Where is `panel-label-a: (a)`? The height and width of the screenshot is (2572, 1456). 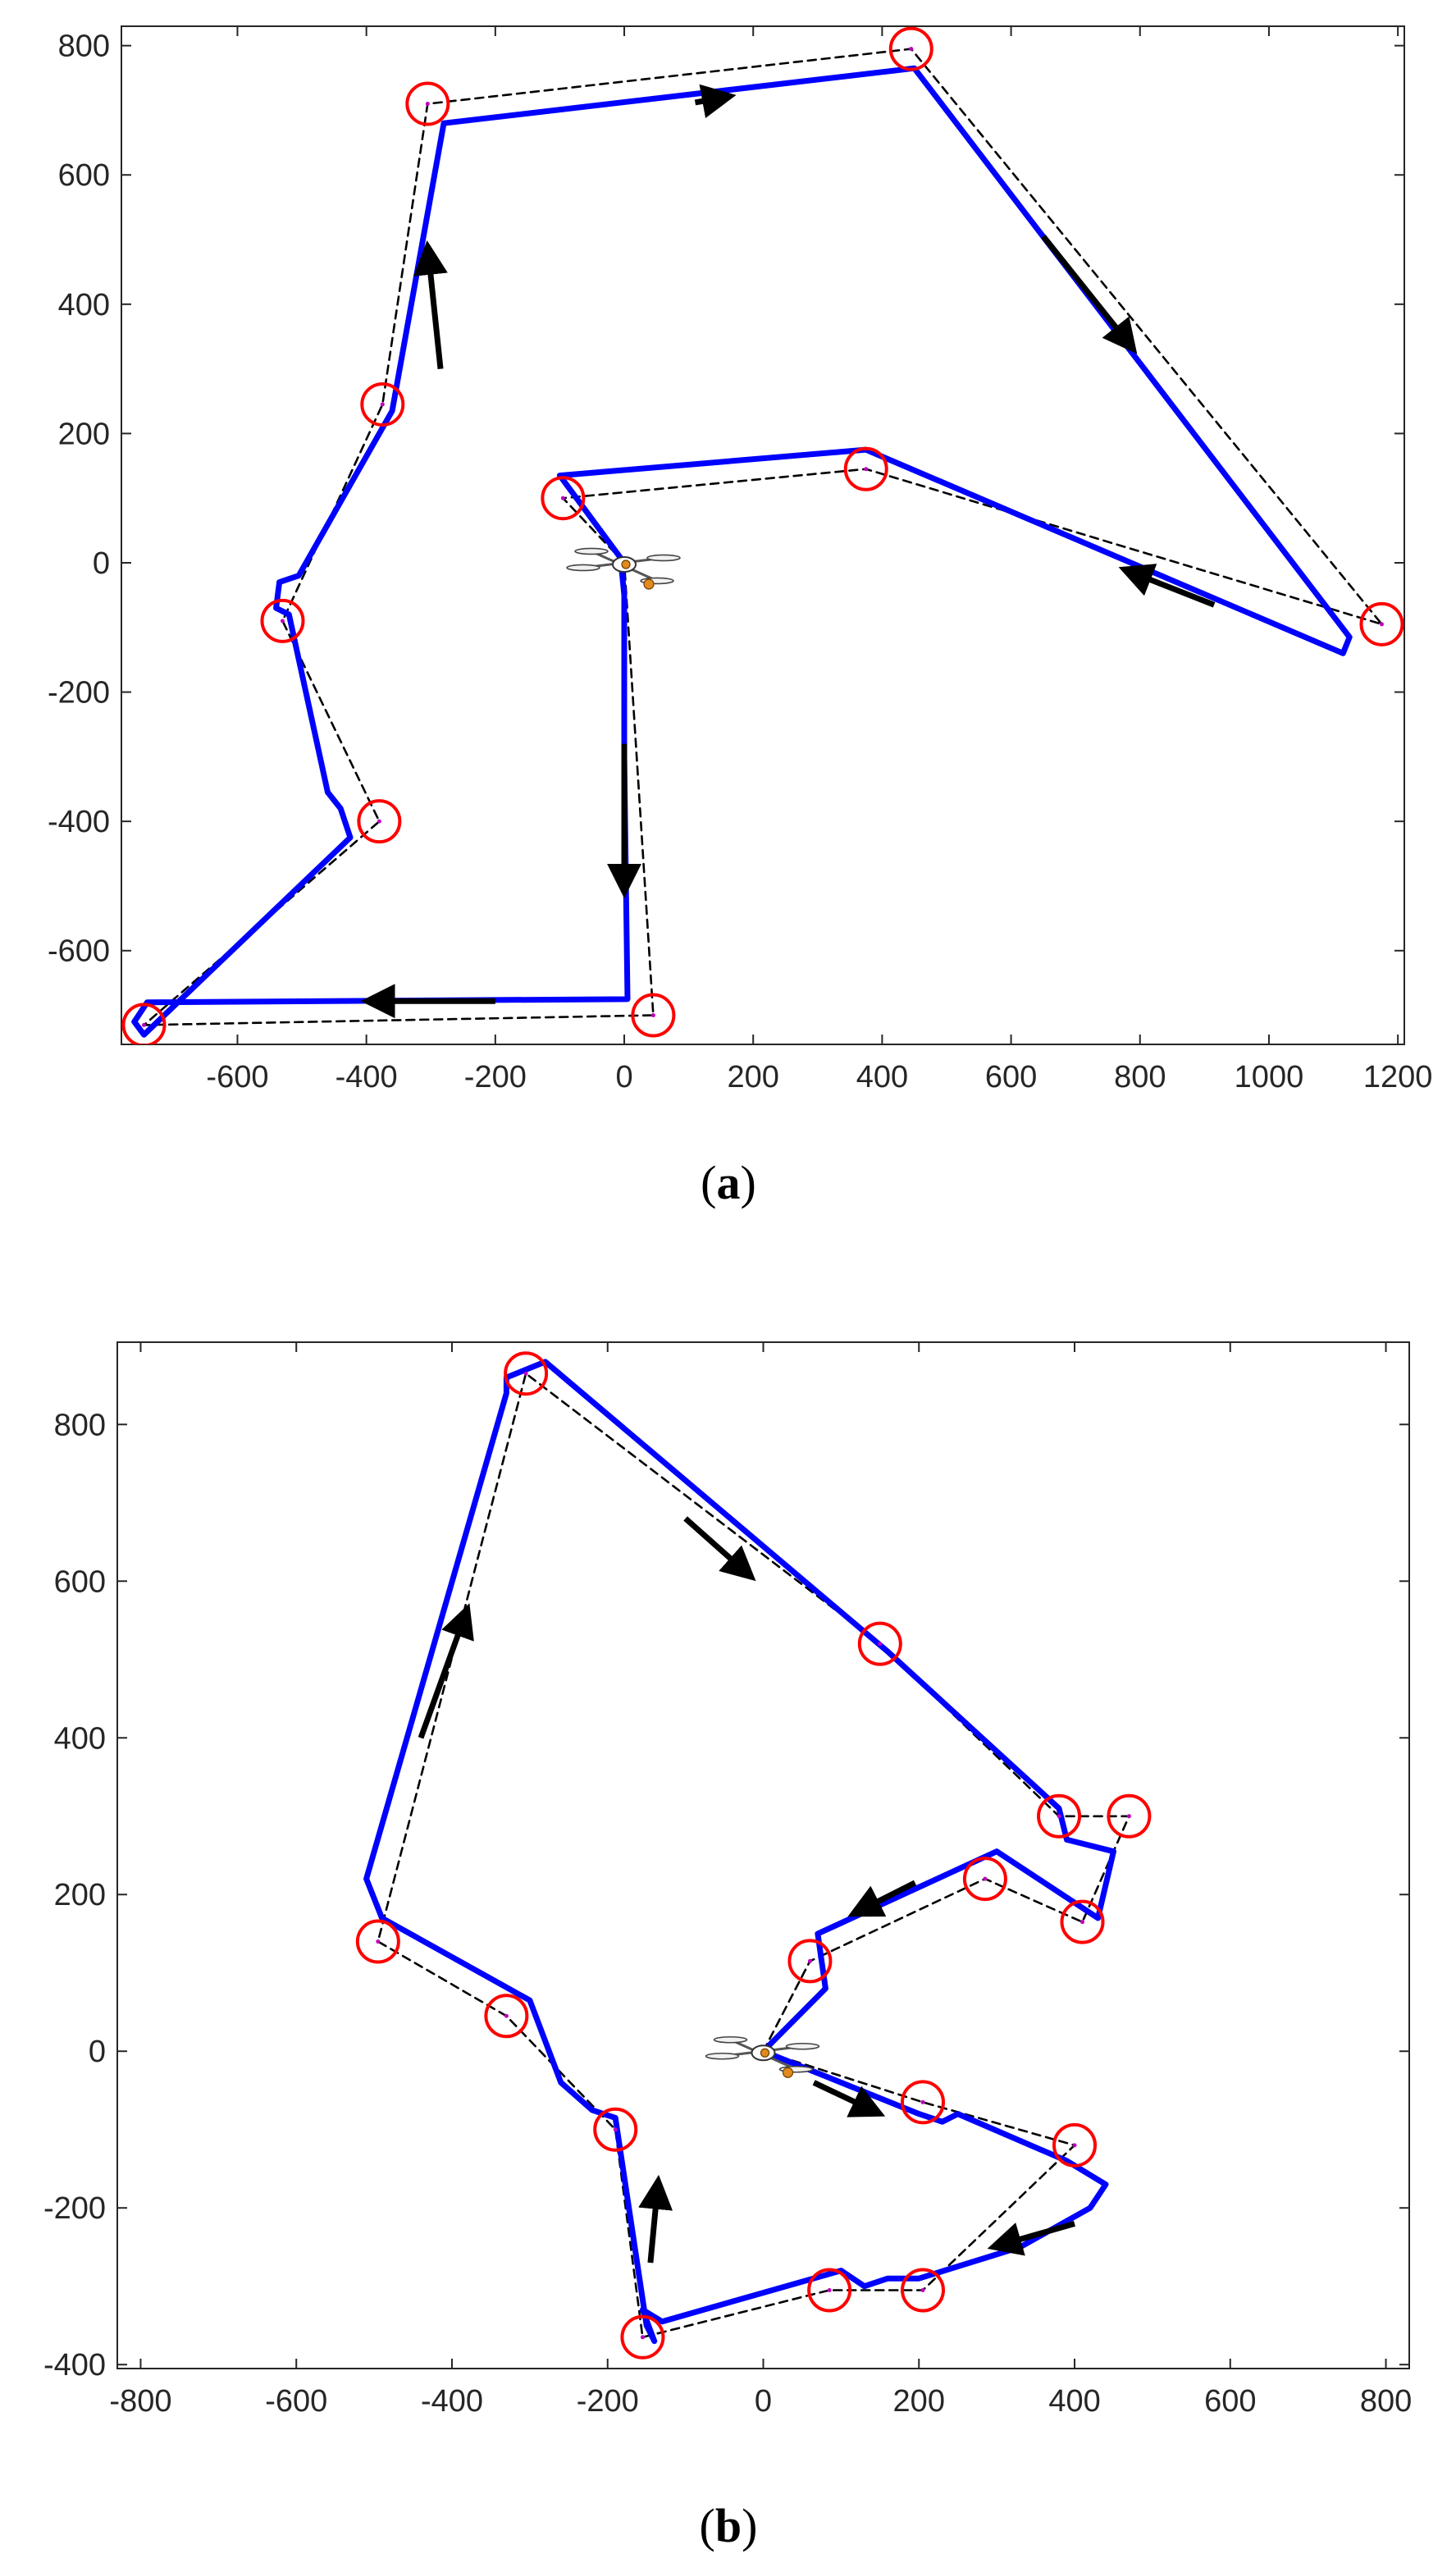
panel-label-a: (a) is located at coordinates (728, 1182).